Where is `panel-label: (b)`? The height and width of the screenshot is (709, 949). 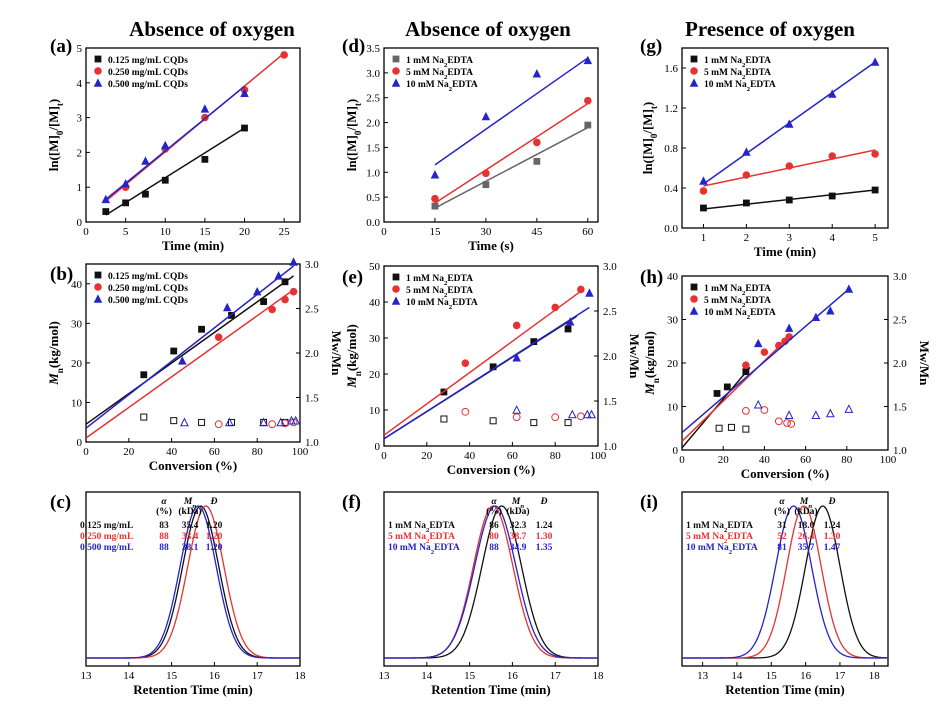 panel-label: (b) is located at coordinates (61, 274).